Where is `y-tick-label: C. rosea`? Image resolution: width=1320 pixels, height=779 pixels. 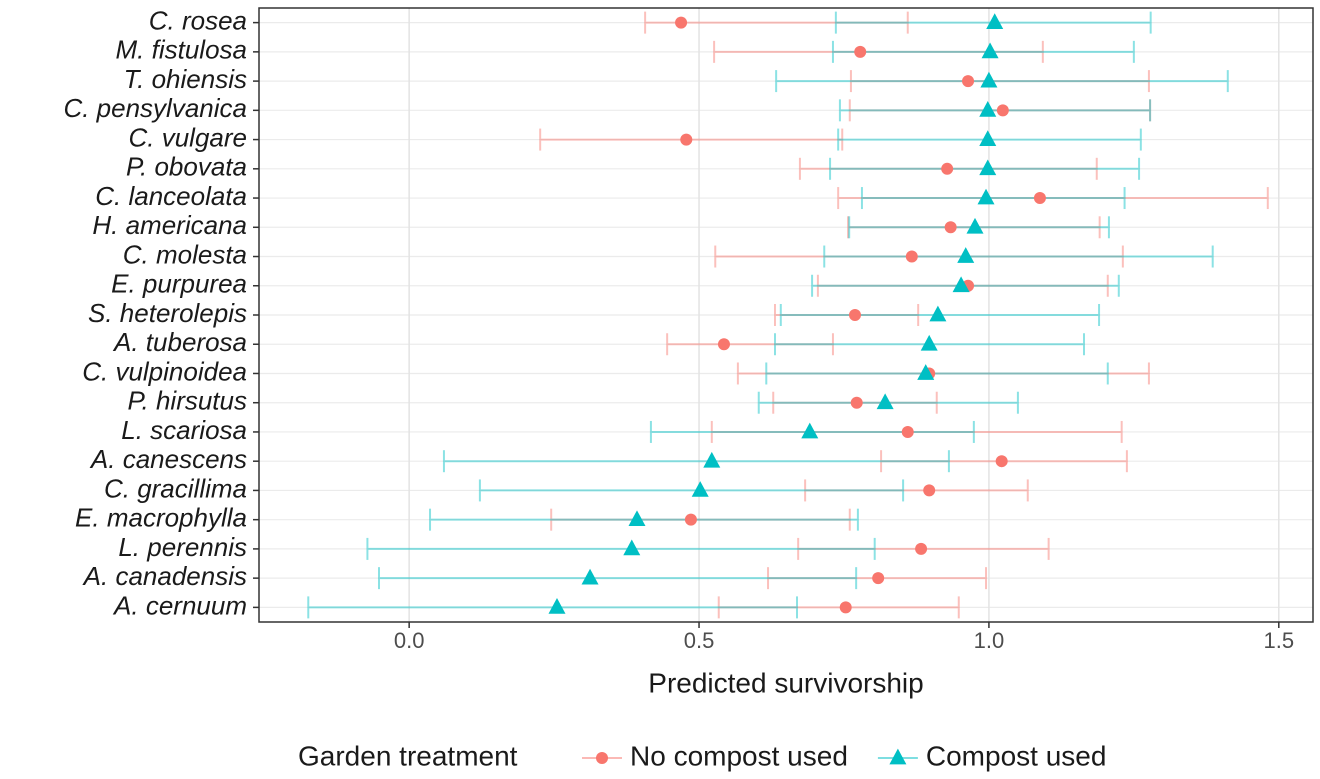
y-tick-label: C. rosea is located at coordinates (198, 20).